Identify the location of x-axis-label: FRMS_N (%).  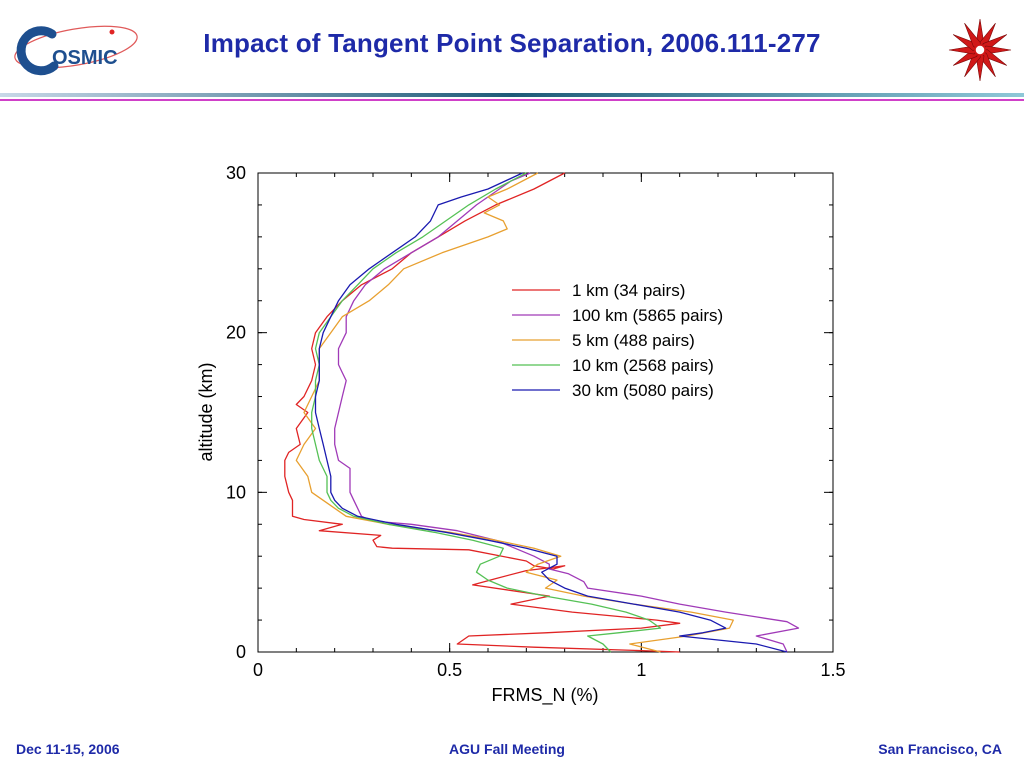
(545, 695).